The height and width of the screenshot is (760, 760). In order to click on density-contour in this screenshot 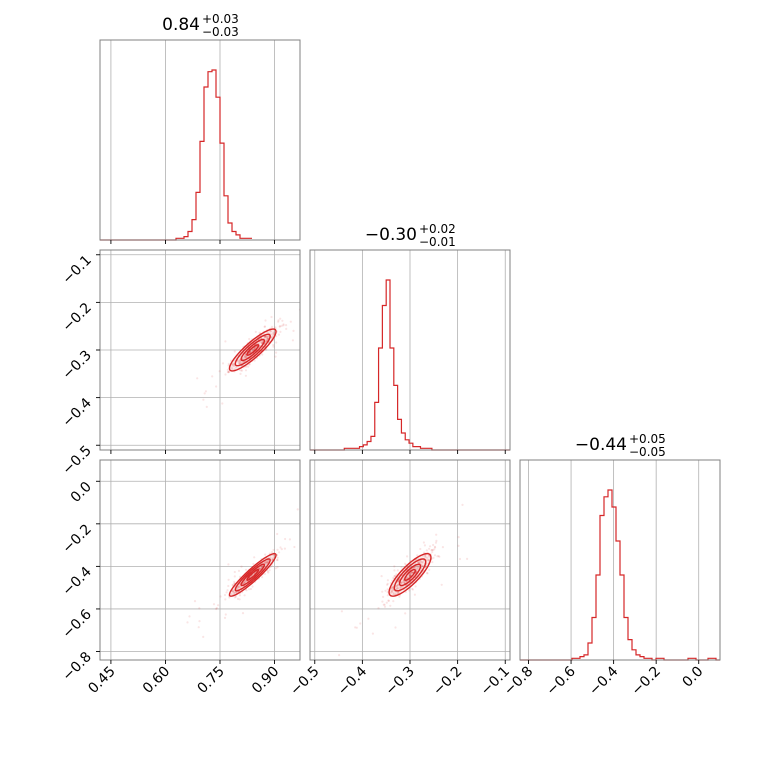, I will do `click(410, 574)`.